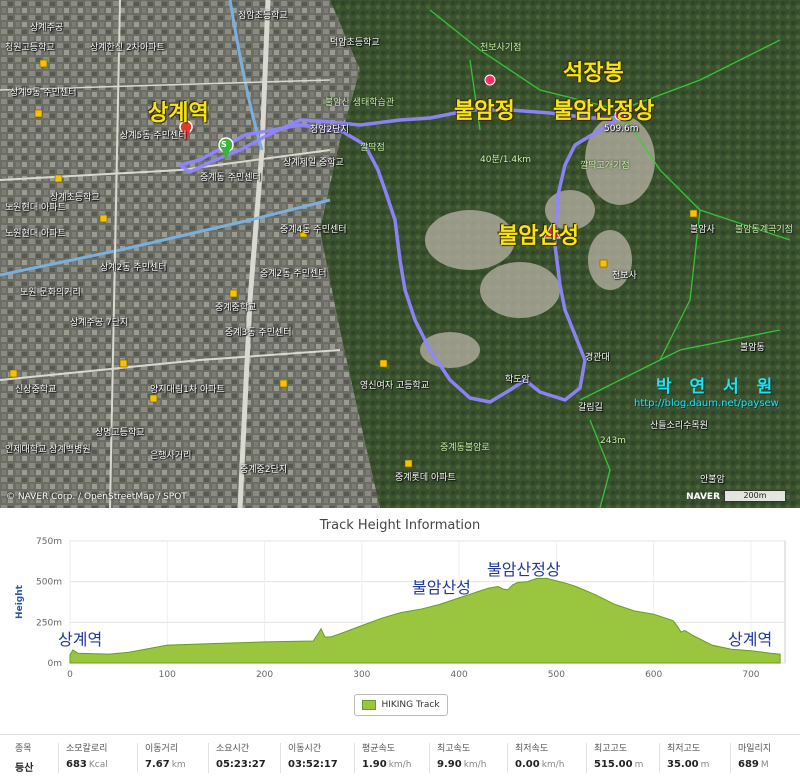 This screenshot has width=800, height=780. Describe the element at coordinates (517, 380) in the screenshot. I see `map-label: 학도암` at that location.